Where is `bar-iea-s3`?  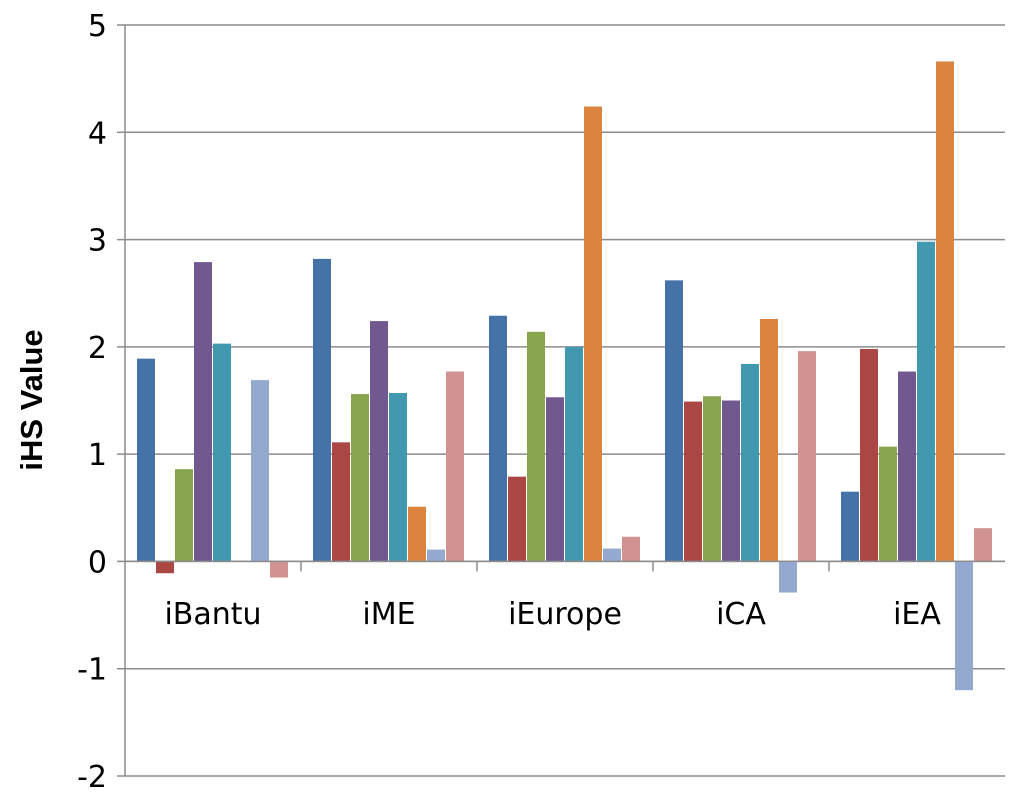 bar-iea-s3 is located at coordinates (888, 504).